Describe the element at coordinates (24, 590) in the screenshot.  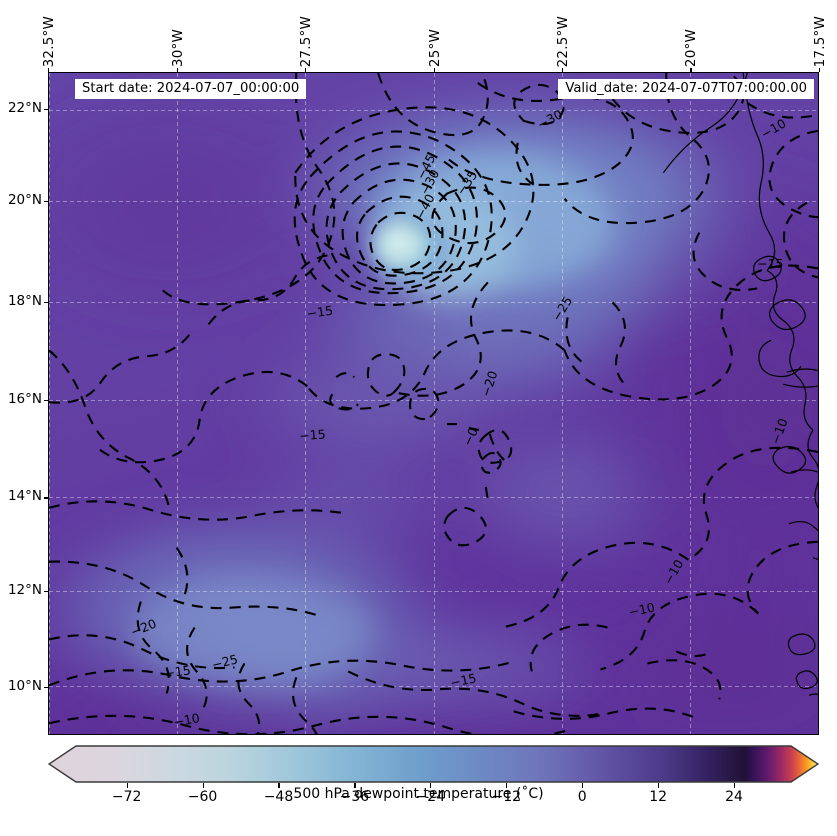
I see `lat-tick-label: 12°N` at that location.